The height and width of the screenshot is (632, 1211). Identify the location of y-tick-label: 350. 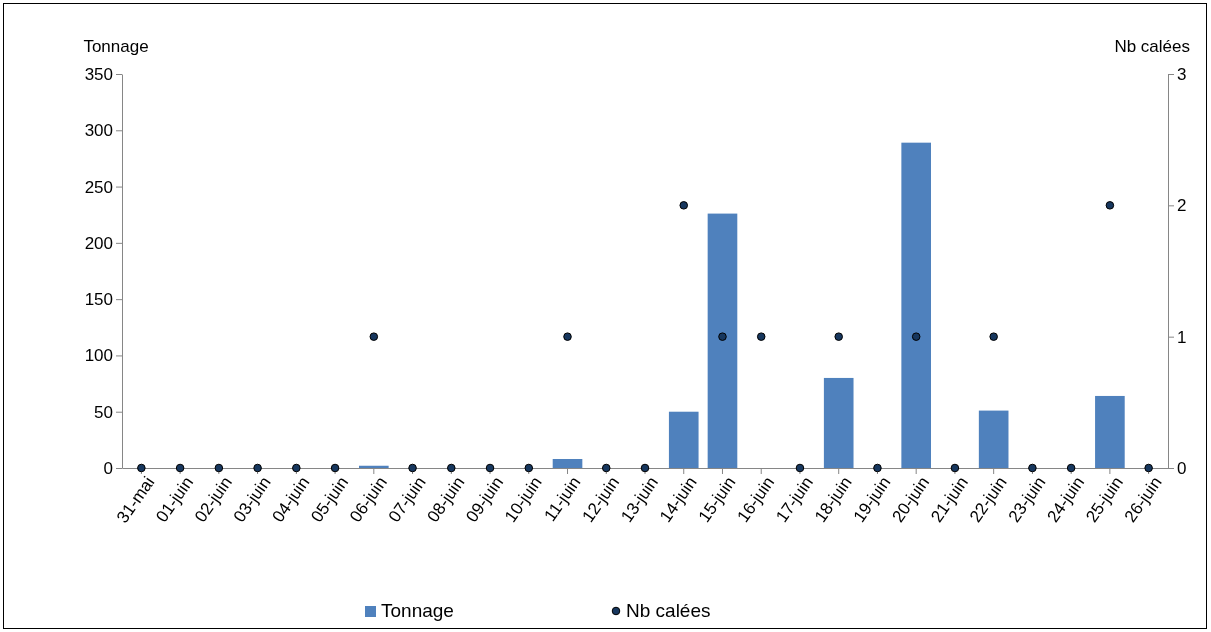
(98, 74).